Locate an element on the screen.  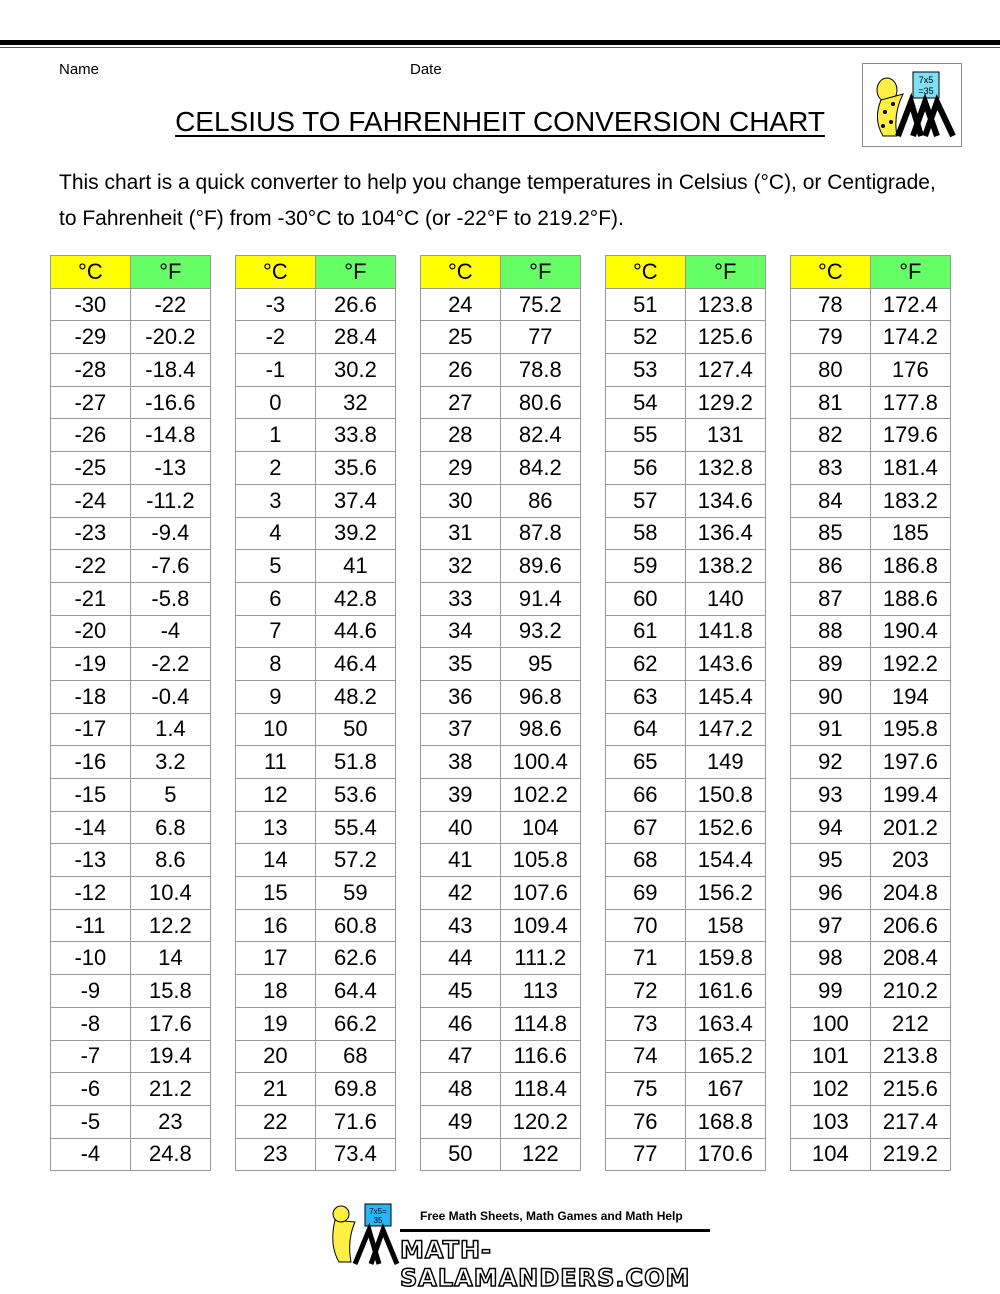
table-row: 94 201.2 is located at coordinates (871, 827).